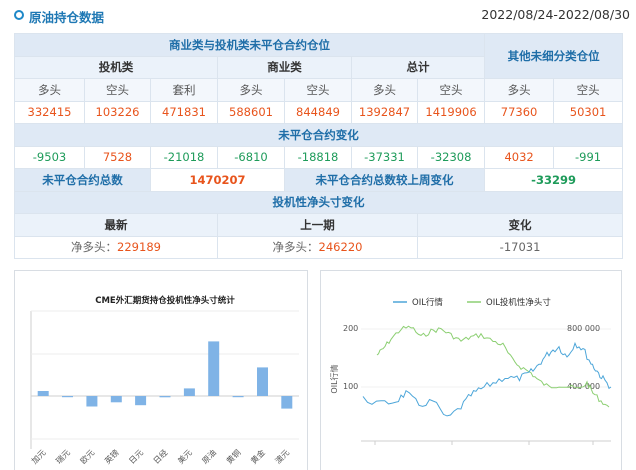 Image resolution: width=636 pixels, height=470 pixels. What do you see at coordinates (238, 397) in the screenshot?
I see `bar-黄铜` at bounding box center [238, 397].